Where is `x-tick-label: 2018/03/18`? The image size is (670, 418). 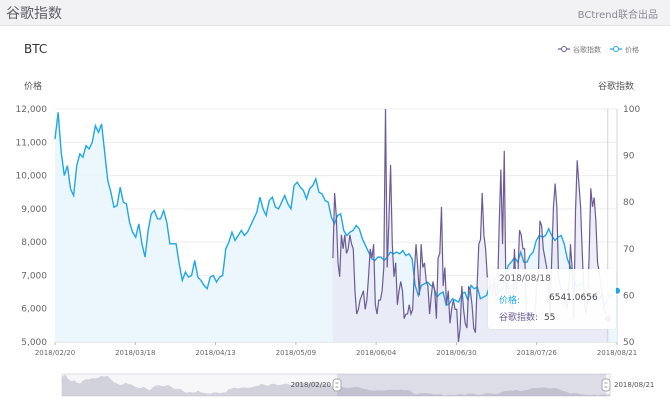
x-tick-label: 2018/03/18 is located at coordinates (135, 353).